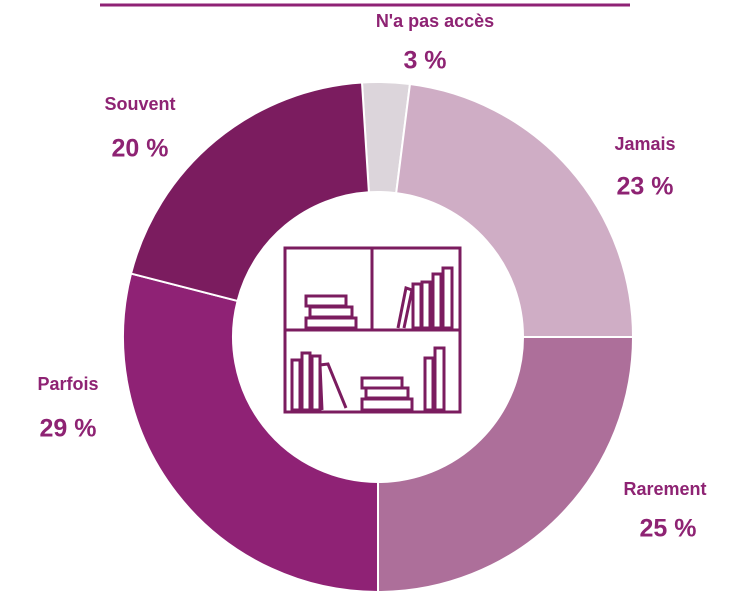 The width and height of the screenshot is (735, 593). I want to click on slice-category-label: Jamais, so click(644, 144).